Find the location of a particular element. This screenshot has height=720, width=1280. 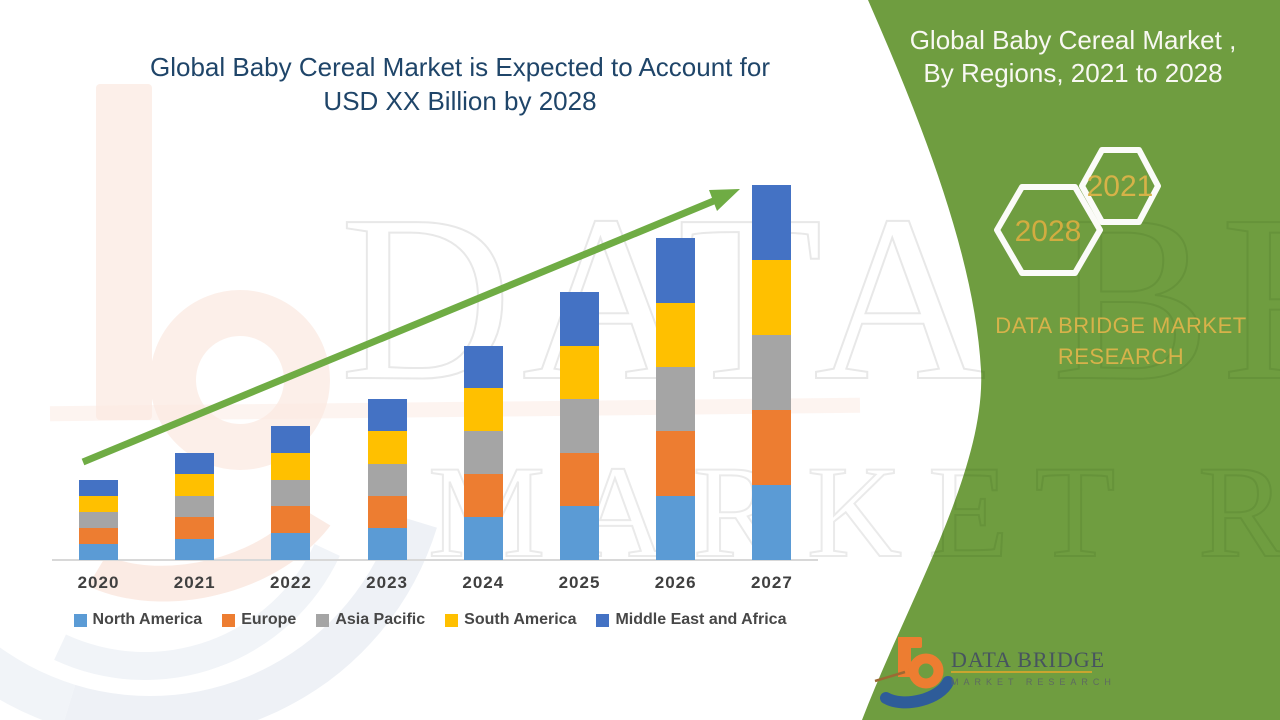

bar-2025-segment-asia-pacific is located at coordinates (579, 426).